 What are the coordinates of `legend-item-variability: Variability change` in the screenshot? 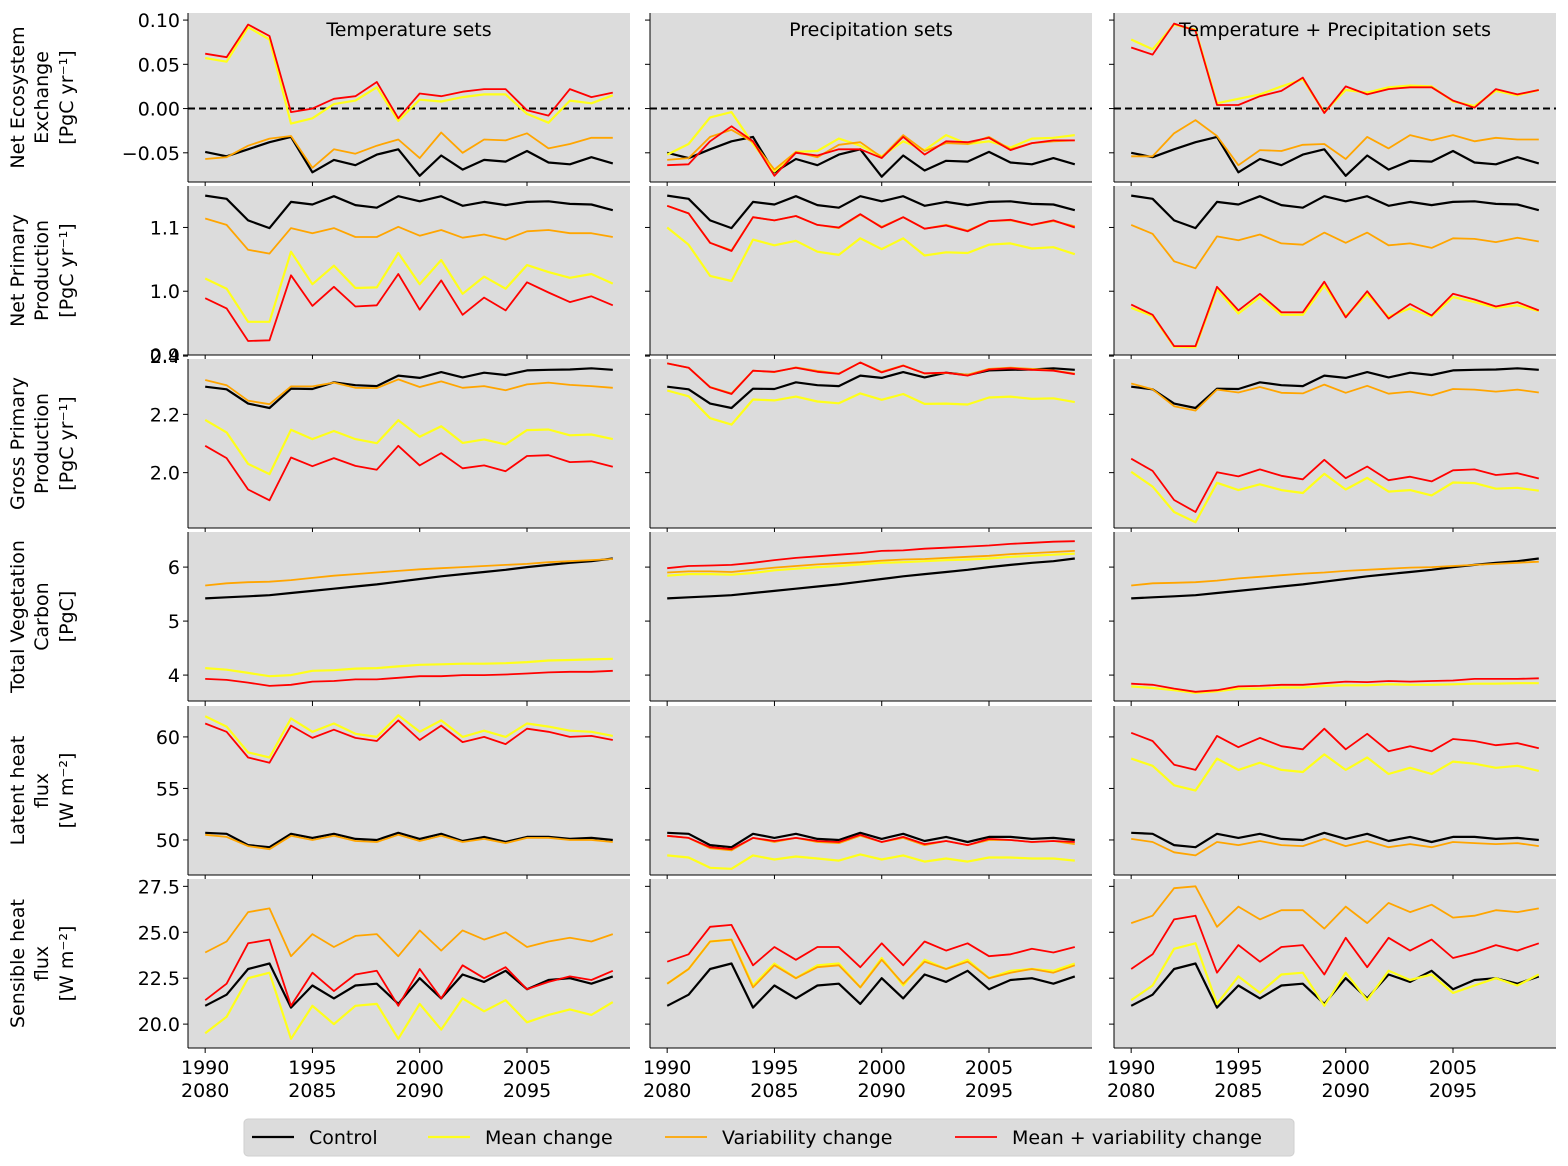 It's located at (778, 1138).